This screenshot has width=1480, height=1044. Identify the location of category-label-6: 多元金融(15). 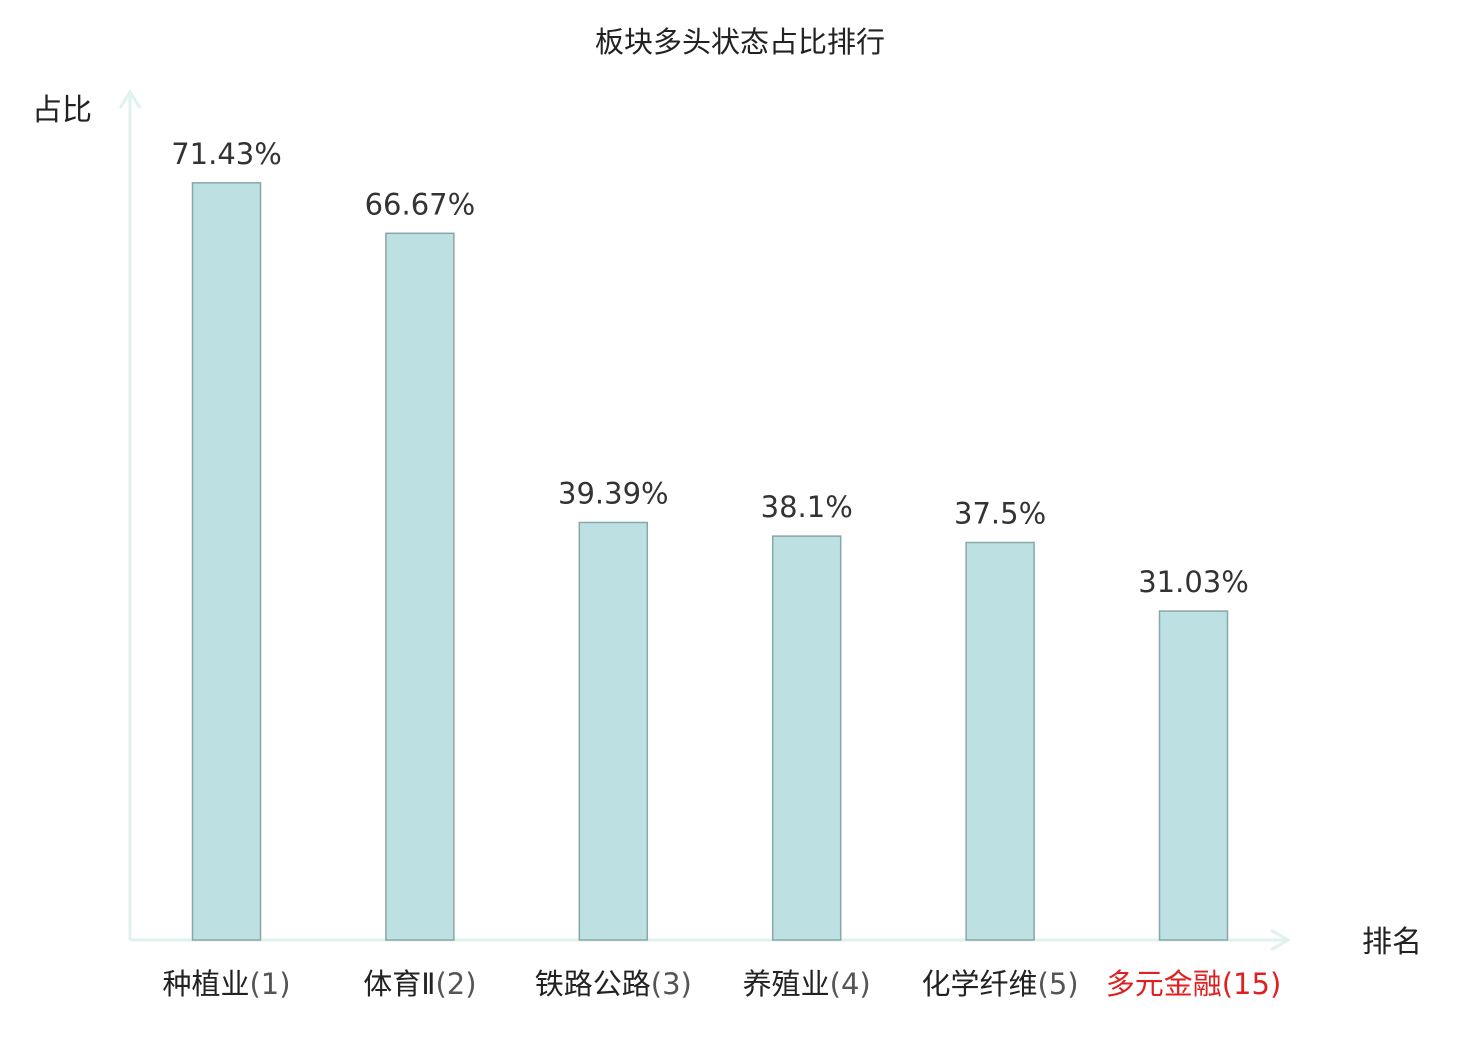
(1194, 984).